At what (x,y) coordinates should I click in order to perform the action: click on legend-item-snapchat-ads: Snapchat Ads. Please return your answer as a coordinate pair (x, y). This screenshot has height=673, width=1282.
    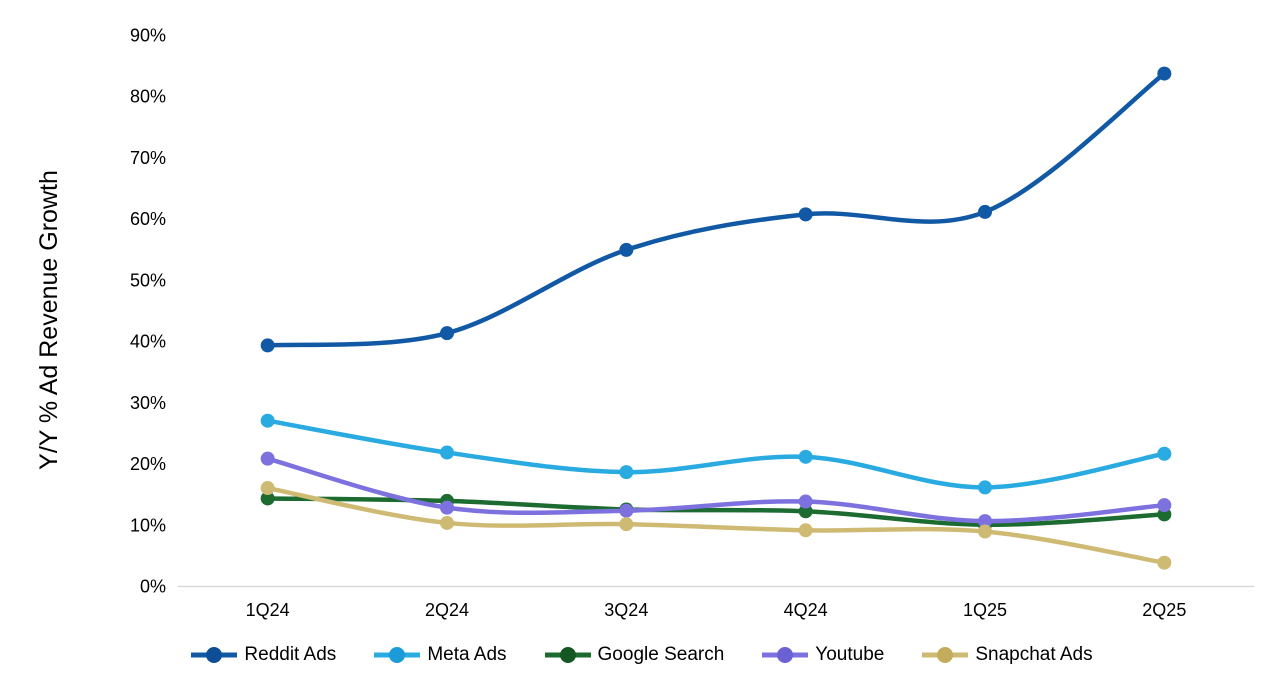
    Looking at the image, I should click on (1006, 655).